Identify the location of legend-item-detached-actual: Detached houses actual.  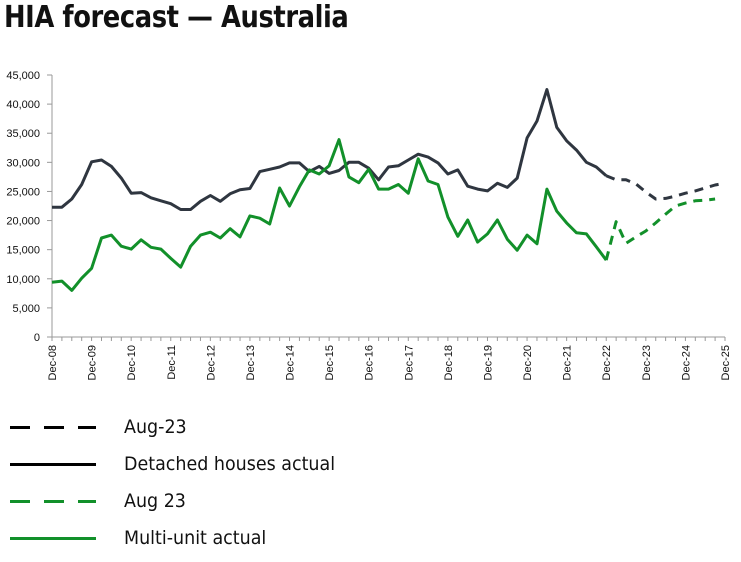
(181, 463).